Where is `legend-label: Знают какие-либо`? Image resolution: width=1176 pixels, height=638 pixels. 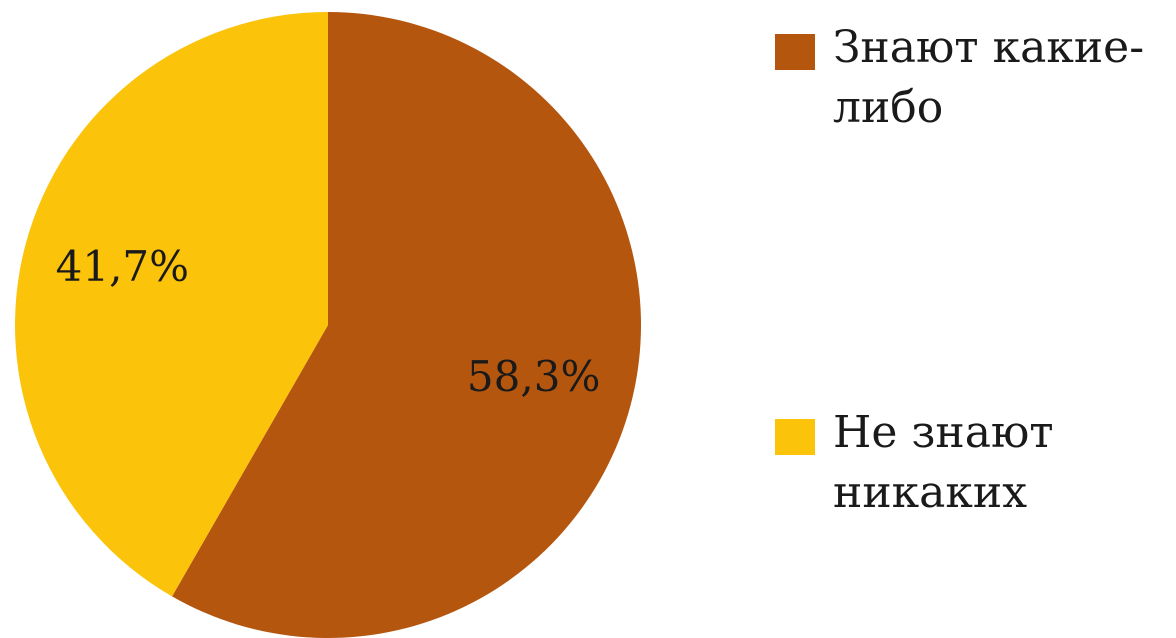
legend-label: Знают какие-либо is located at coordinates (989, 77).